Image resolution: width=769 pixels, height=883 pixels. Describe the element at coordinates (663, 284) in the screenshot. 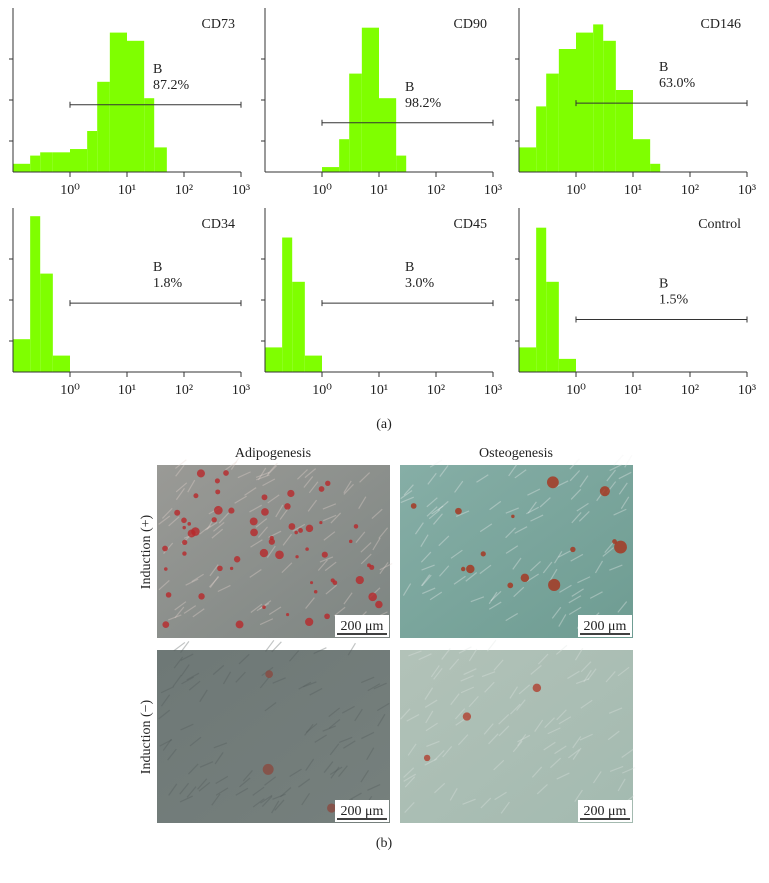

I see `gate-name: B` at that location.